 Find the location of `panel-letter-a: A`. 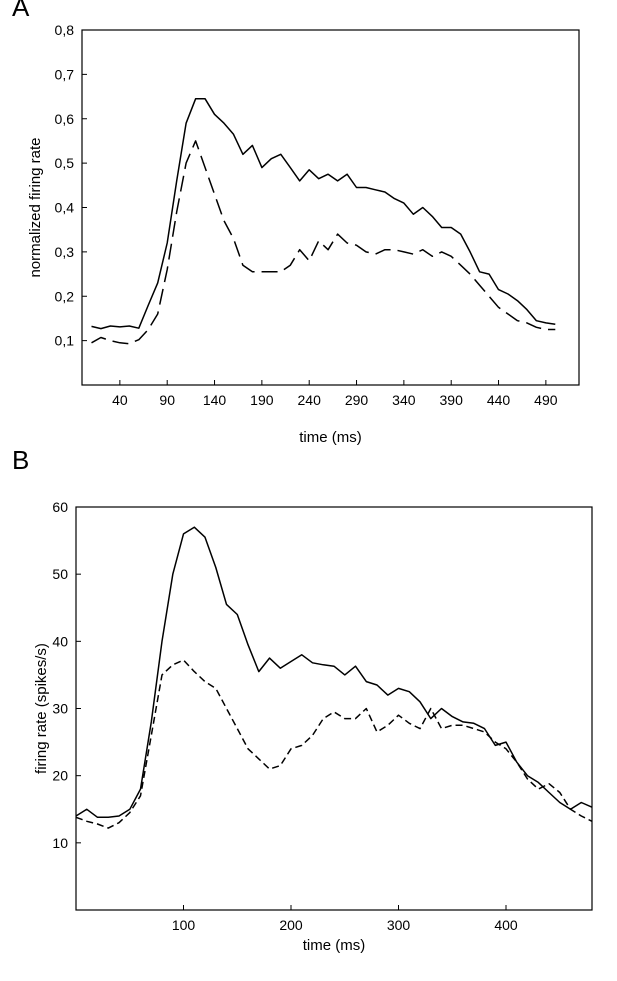

panel-letter-a: A is located at coordinates (21, 11).